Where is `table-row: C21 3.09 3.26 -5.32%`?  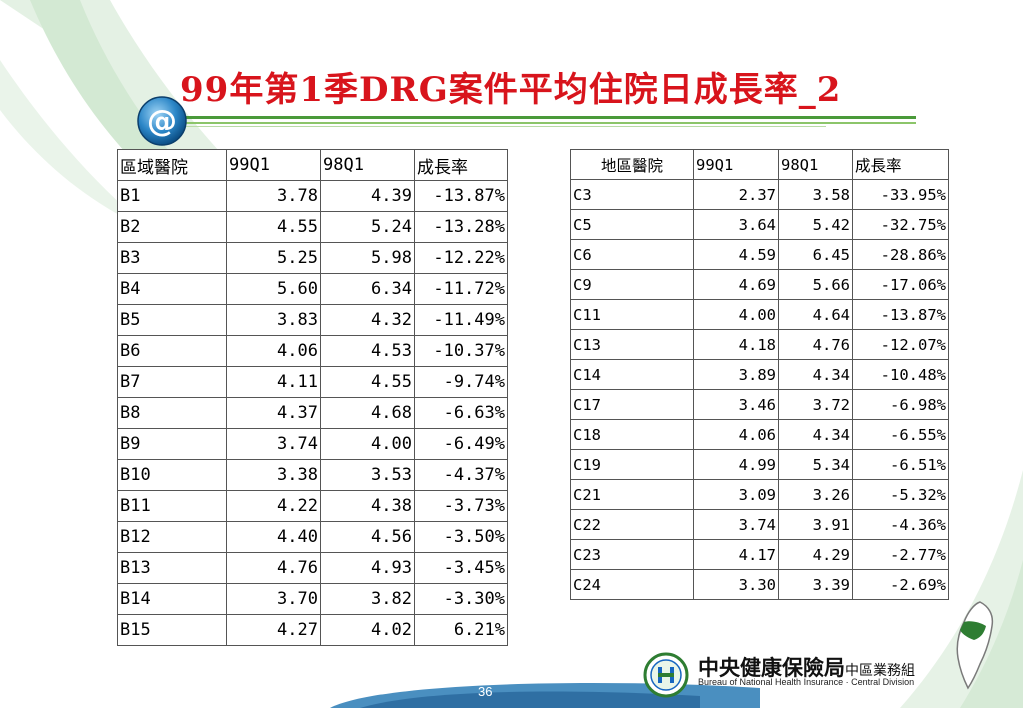
table-row: C21 3.09 3.26 -5.32% is located at coordinates (759, 494).